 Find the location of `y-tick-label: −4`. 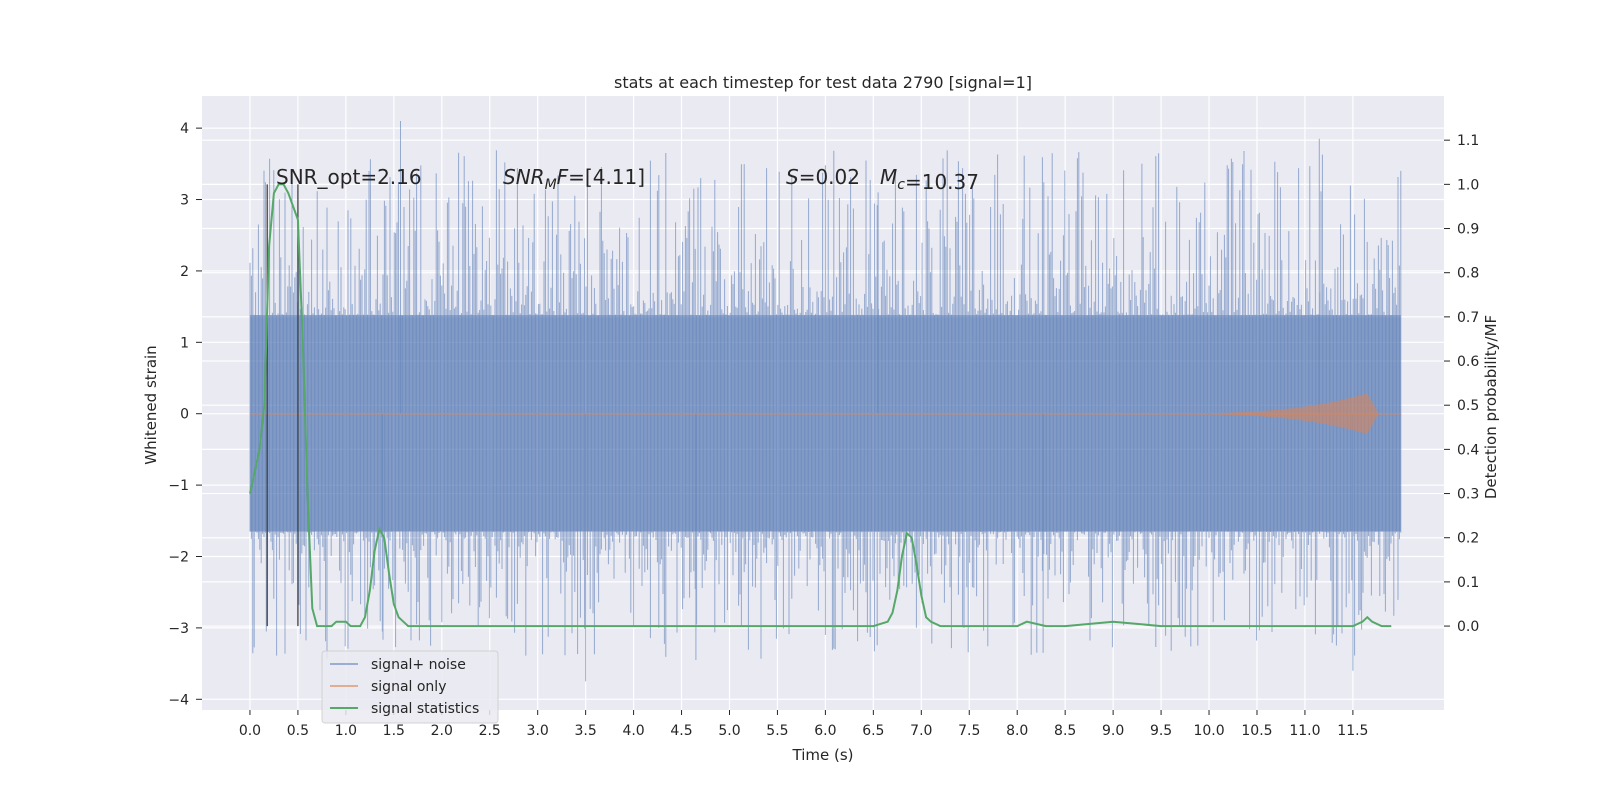

y-tick-label: −4 is located at coordinates (178, 700).